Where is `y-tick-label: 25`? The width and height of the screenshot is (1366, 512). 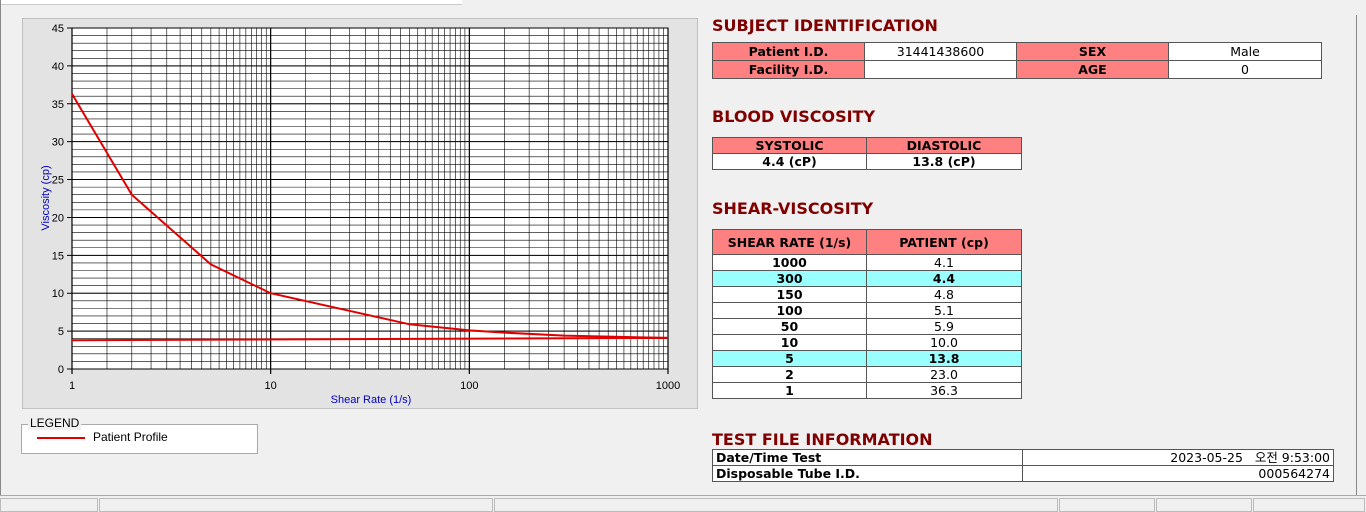
y-tick-label: 25 is located at coordinates (58, 181).